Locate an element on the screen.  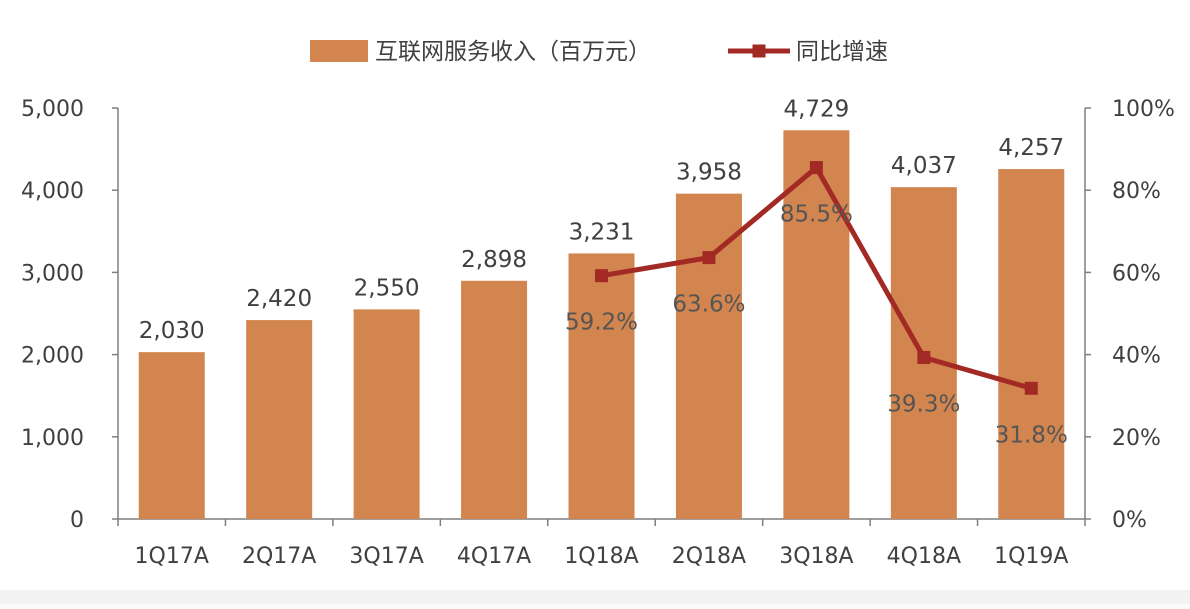
right-tick-label: 80% is located at coordinates (1136, 191).